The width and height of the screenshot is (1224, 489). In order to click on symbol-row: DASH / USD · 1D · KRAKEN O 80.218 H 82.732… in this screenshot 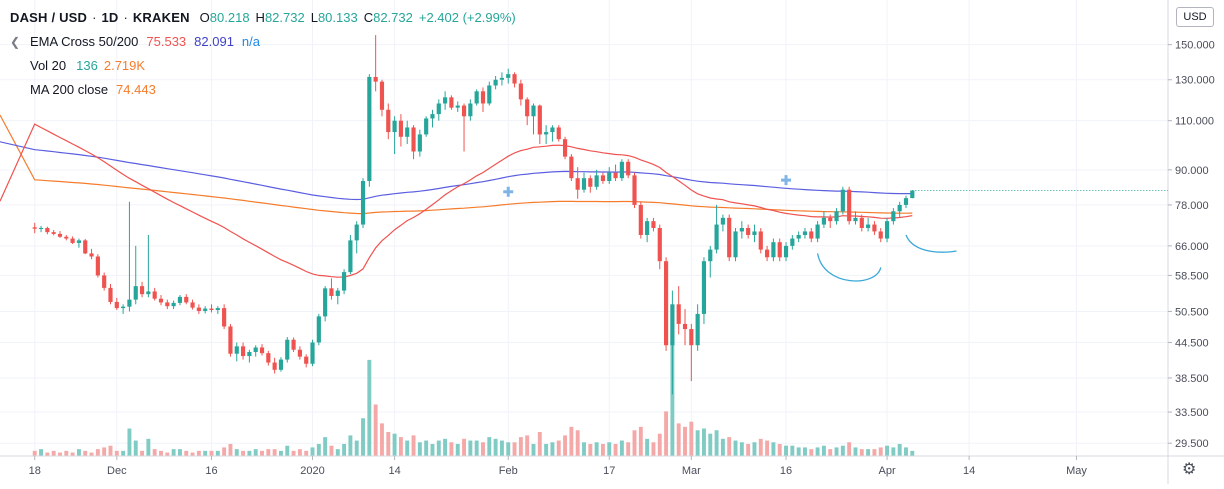, I will do `click(263, 18)`.